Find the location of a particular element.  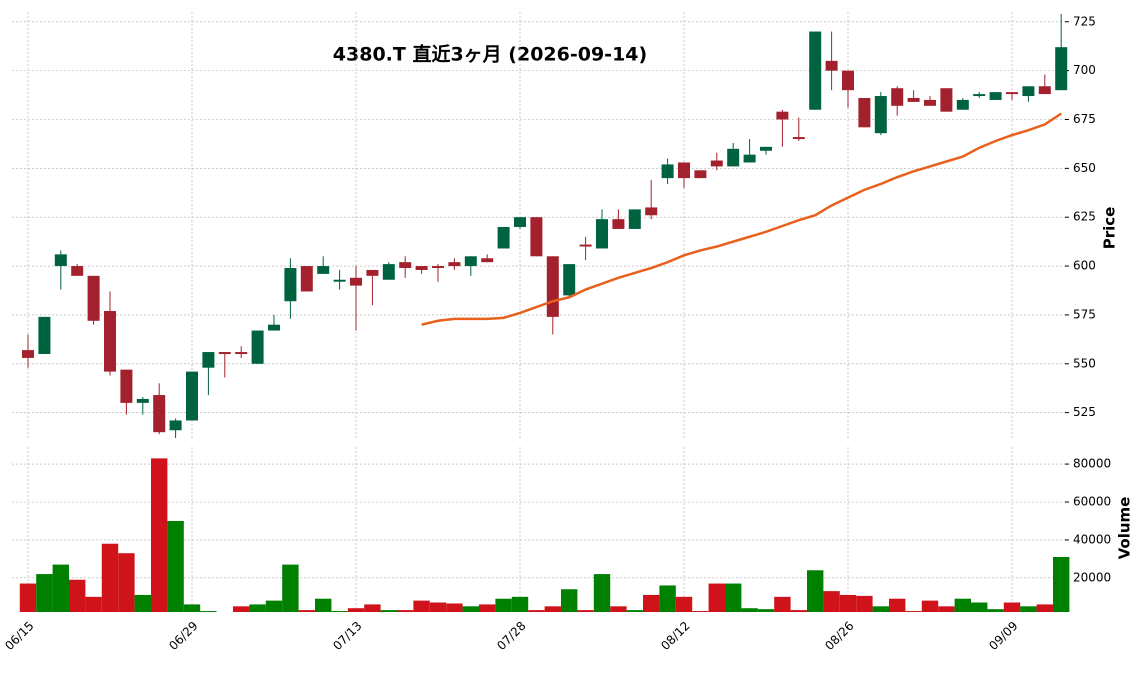

y-tick-label: 40000 is located at coordinates (1092, 539).